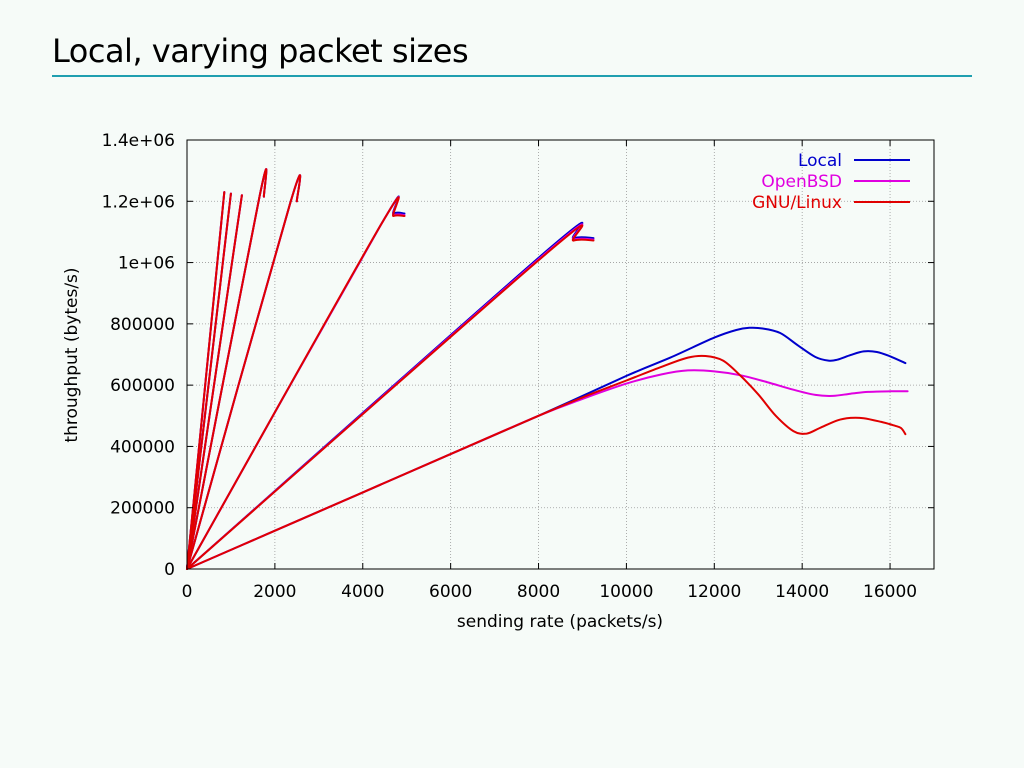  I want to click on y-tick-label: 1.2e+06, so click(138, 202).